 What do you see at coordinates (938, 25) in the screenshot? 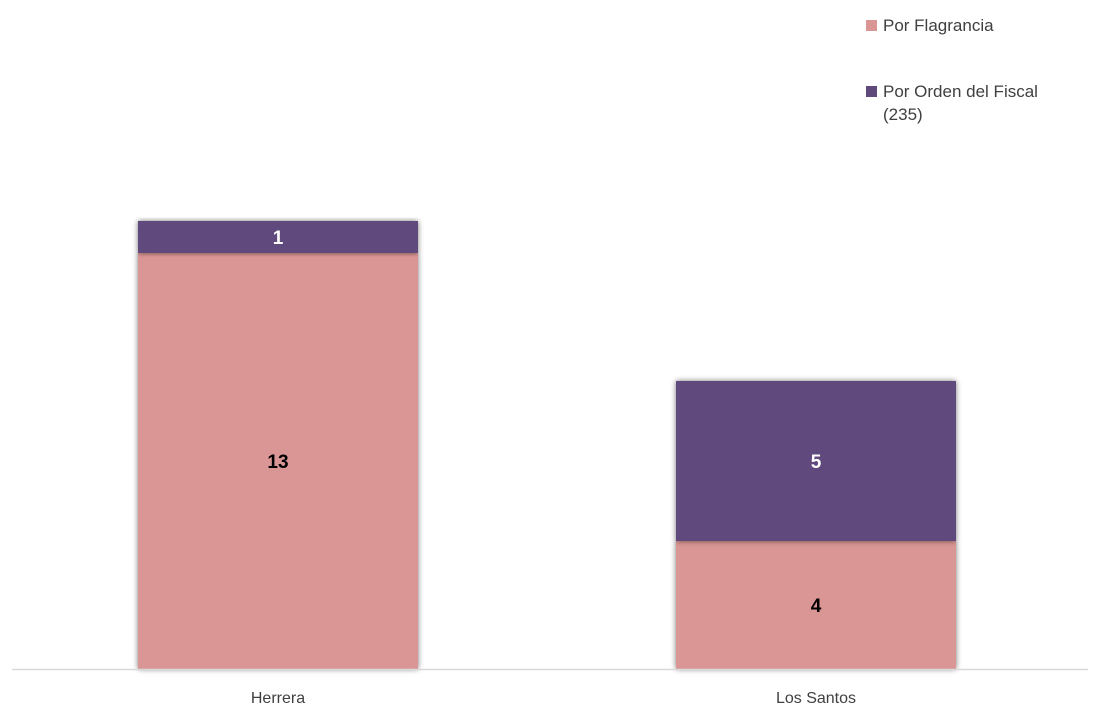
I see `legend-label-flagrancia: Por Flagrancia` at bounding box center [938, 25].